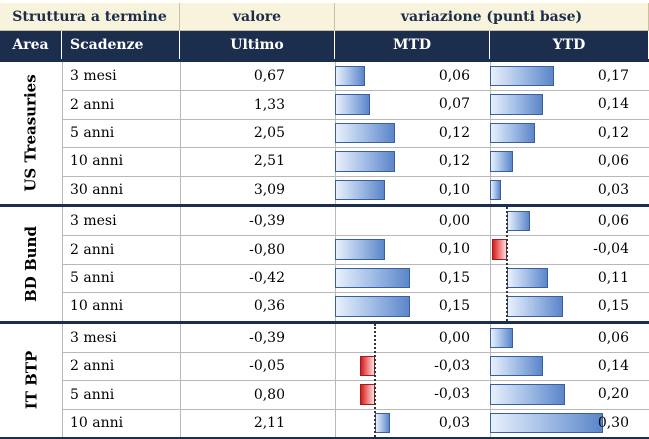 The height and width of the screenshot is (439, 649). What do you see at coordinates (97, 189) in the screenshot?
I see `maturity-cell: 30 anni` at bounding box center [97, 189].